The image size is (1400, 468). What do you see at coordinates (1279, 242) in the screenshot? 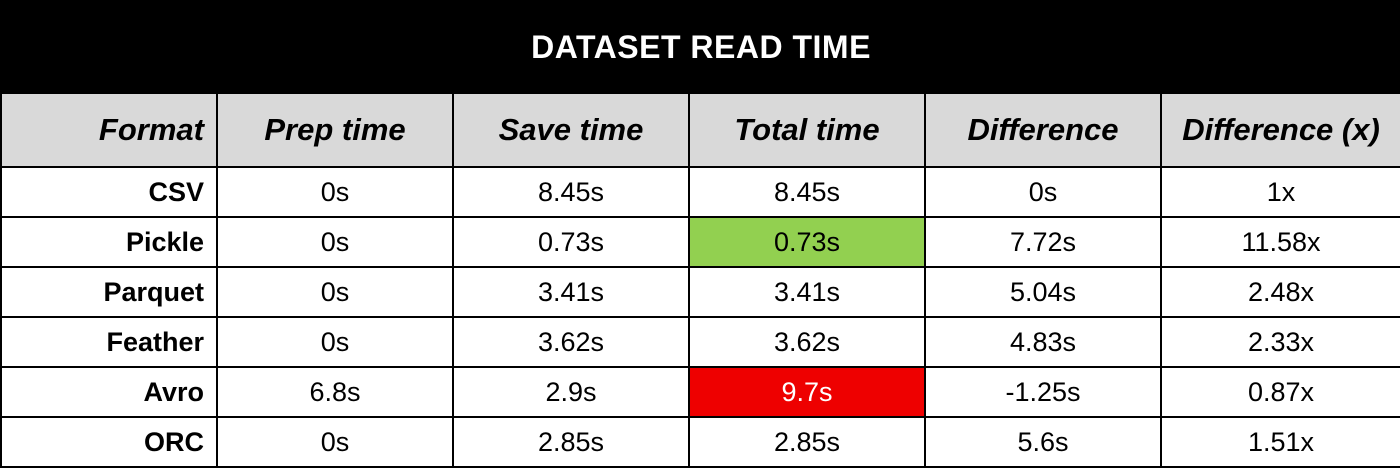
I see `difference-x-cell: 11.58x` at bounding box center [1279, 242].